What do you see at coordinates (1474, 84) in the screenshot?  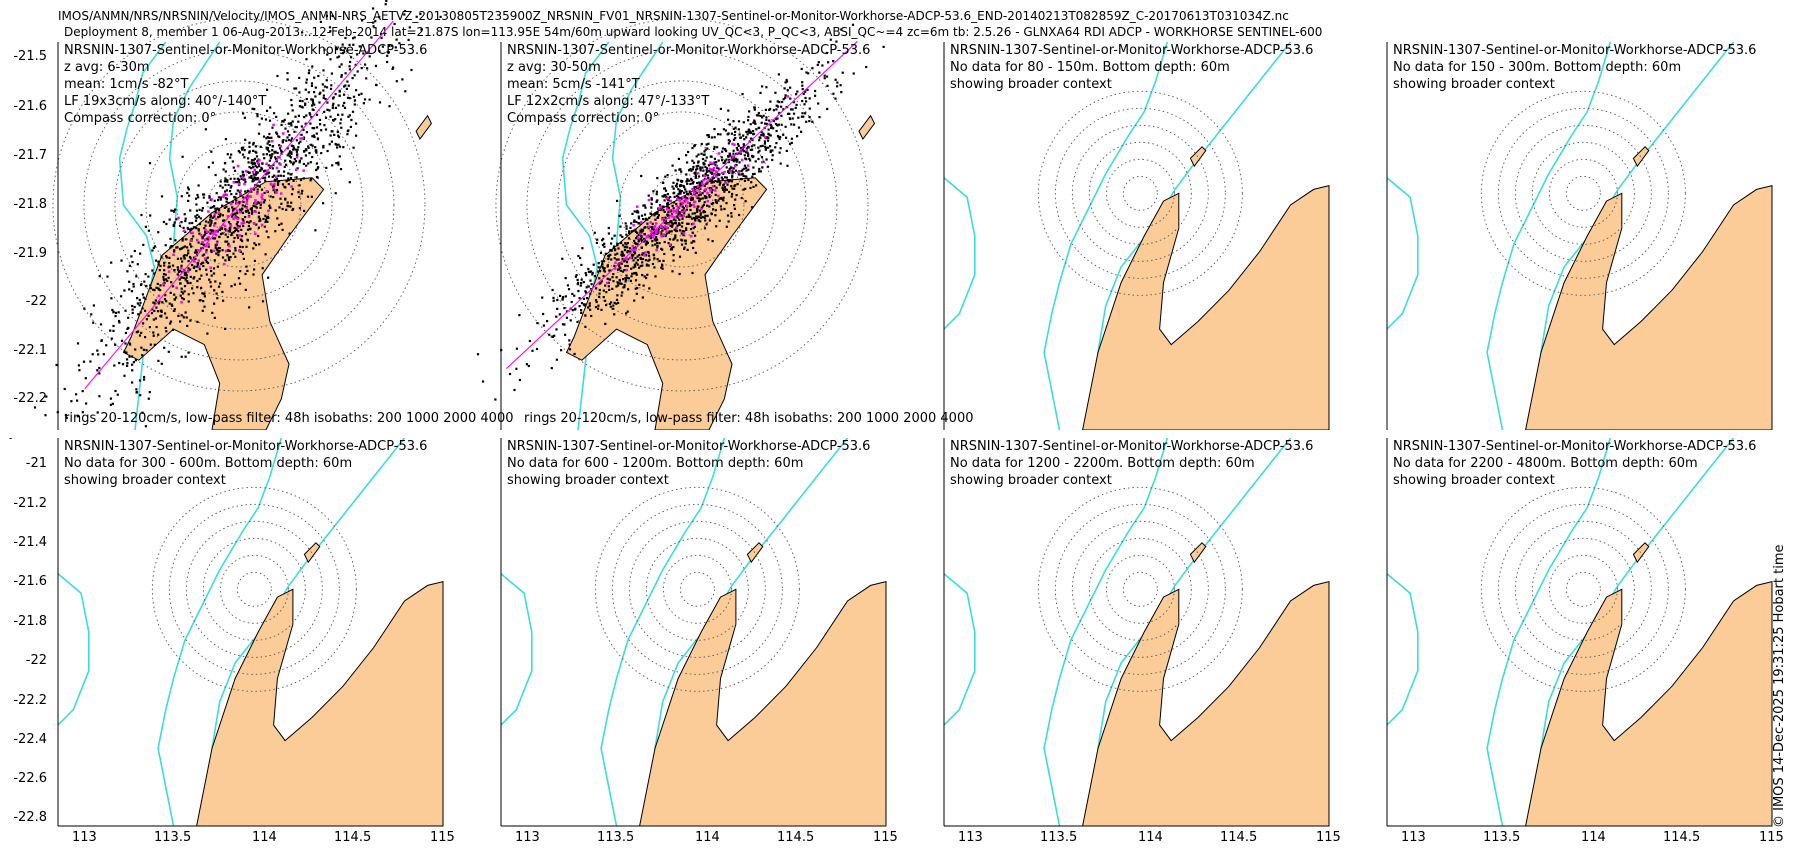 I see `panel-4-info-2: showing broader context` at bounding box center [1474, 84].